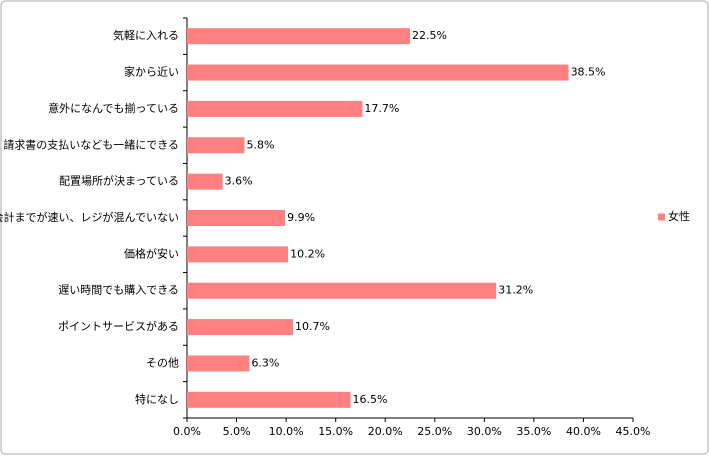 The image size is (710, 456). What do you see at coordinates (633, 431) in the screenshot?
I see `x-tick-label: 45.0%` at bounding box center [633, 431].